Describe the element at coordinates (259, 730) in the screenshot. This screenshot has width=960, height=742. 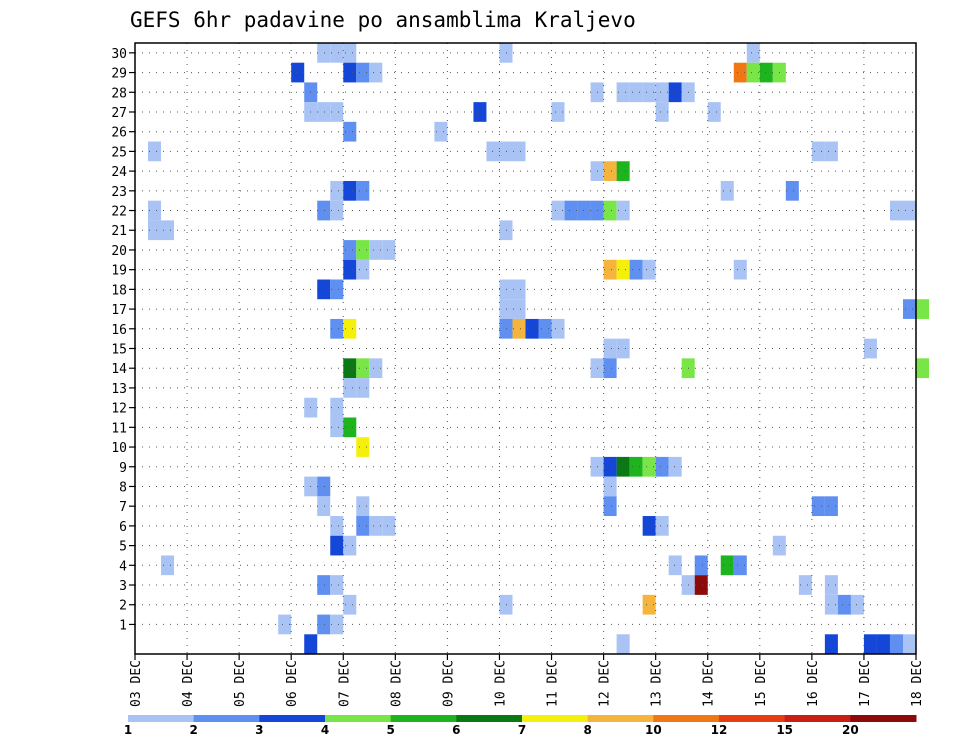
I see `legend-label: 3` at that location.